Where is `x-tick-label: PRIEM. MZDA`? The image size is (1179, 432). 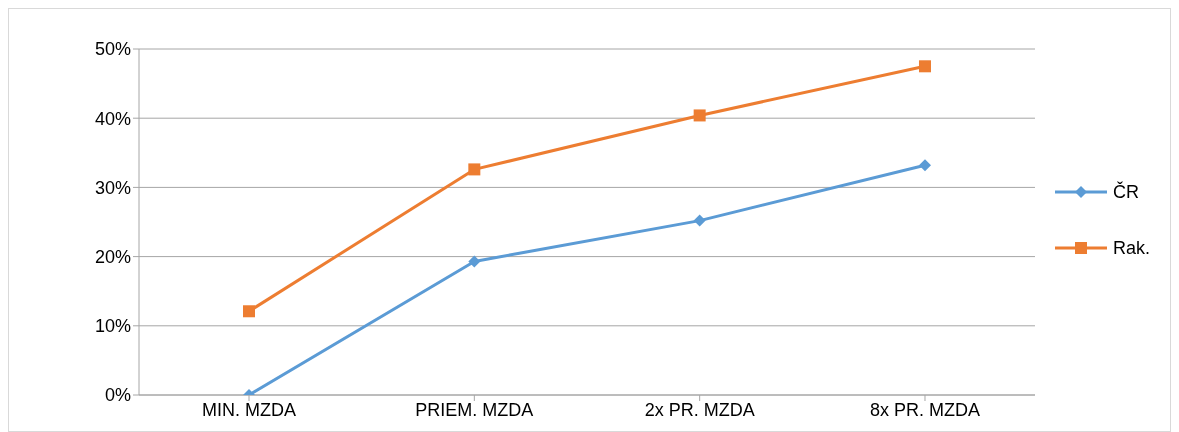
x-tick-label: PRIEM. MZDA is located at coordinates (474, 409).